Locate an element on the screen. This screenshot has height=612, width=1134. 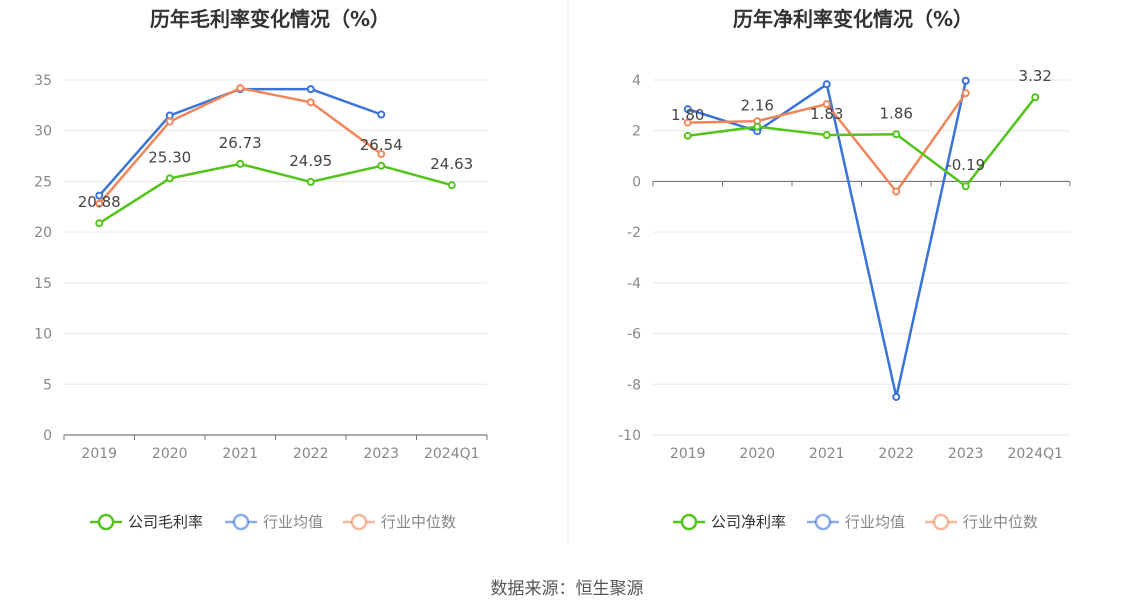
y-tick-label: 20 is located at coordinates (43, 233).